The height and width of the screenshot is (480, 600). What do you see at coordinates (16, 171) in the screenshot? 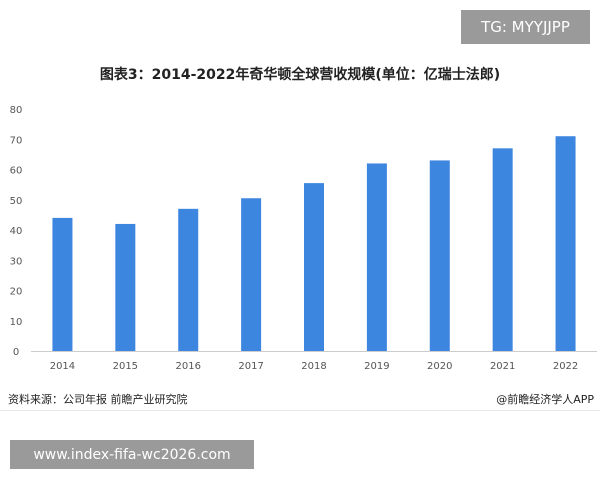
I see `y-tick-label: 60` at bounding box center [16, 171].